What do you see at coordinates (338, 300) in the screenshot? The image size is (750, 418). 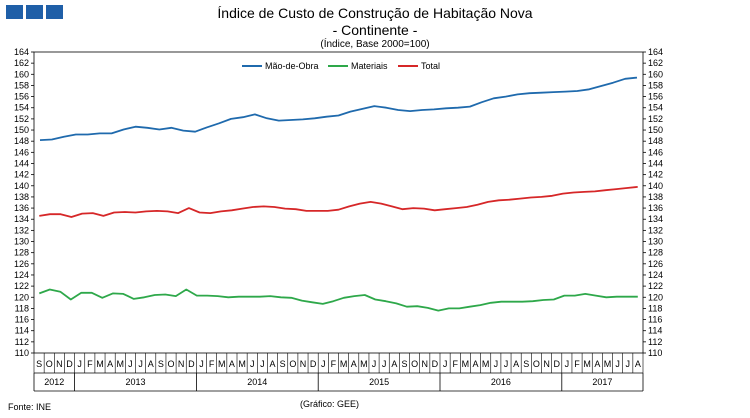 I see `series-line-materiais` at bounding box center [338, 300].